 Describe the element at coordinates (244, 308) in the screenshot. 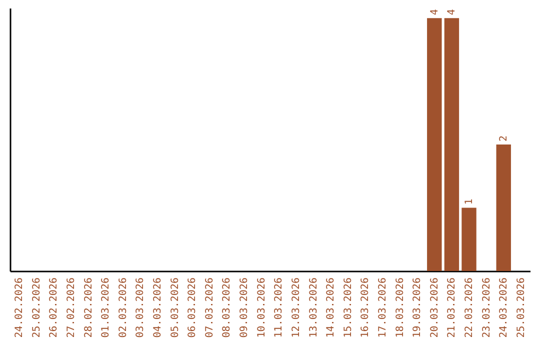

I see `x-tick-label: 09.03.2026` at that location.